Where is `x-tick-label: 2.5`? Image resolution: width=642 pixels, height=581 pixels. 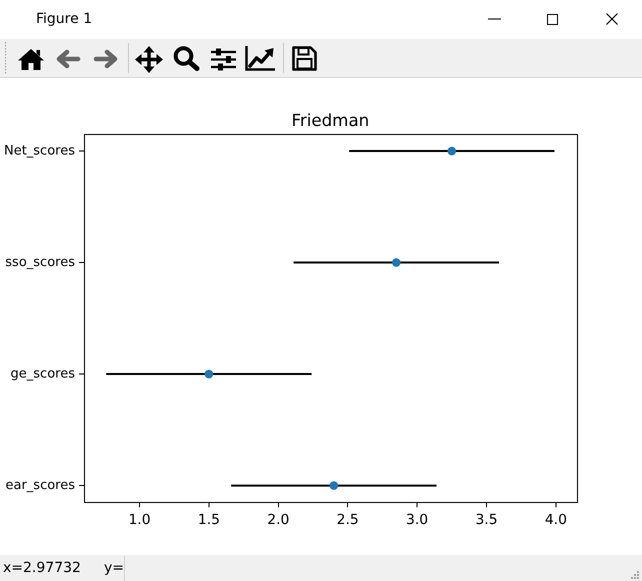 x-tick-label: 2.5 is located at coordinates (347, 520).